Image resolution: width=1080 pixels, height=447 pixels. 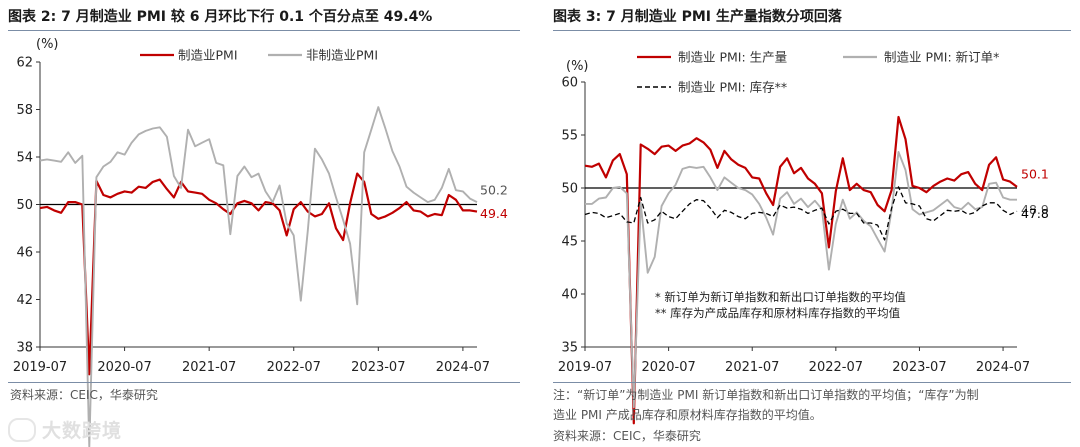 I want to click on right-bottom-divider, so click(x=812, y=382).